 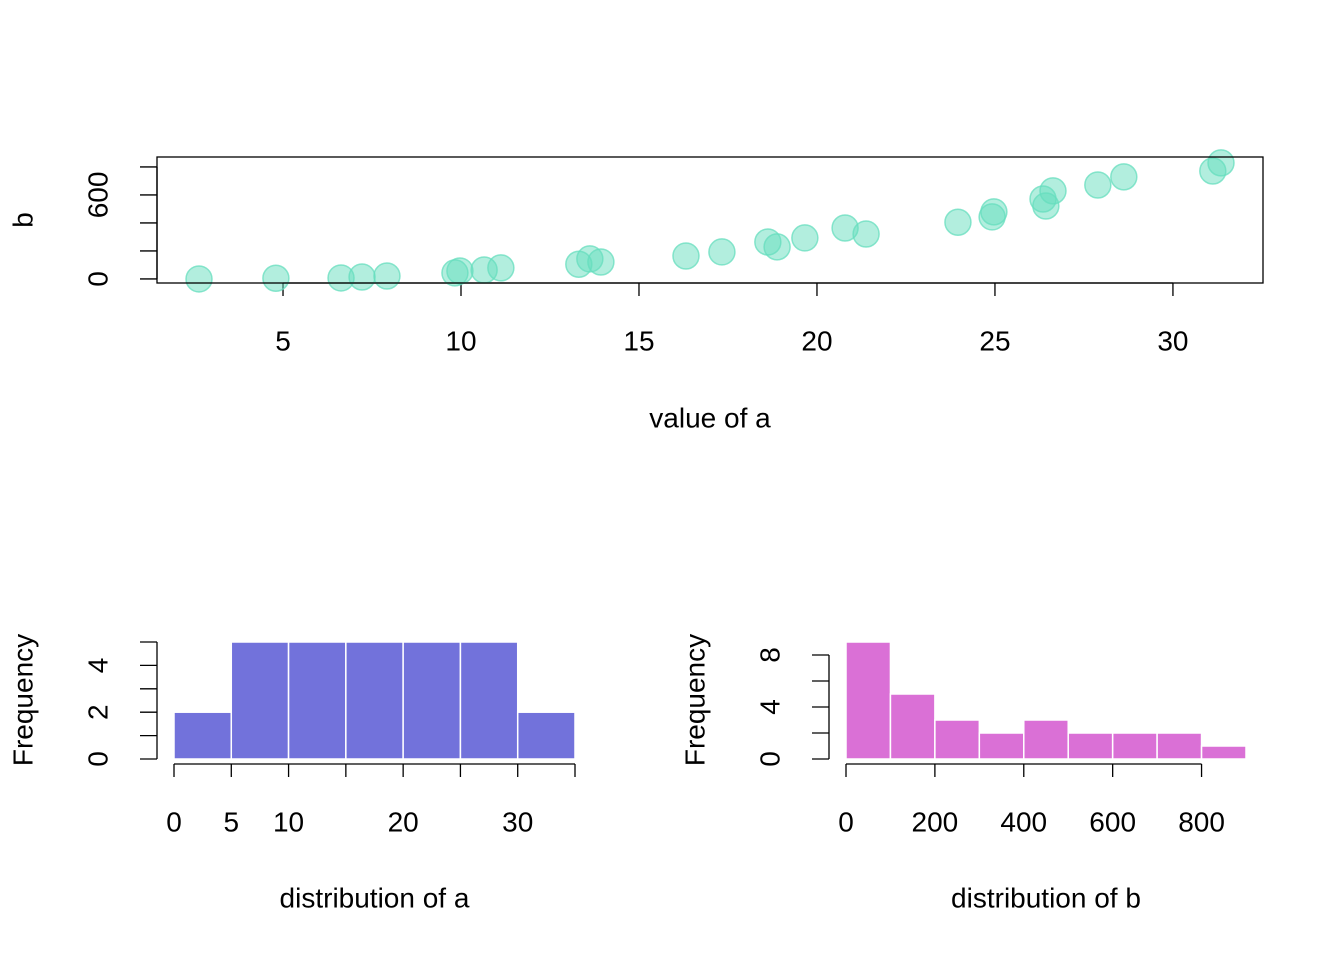 What do you see at coordinates (1046, 897) in the screenshot?
I see `x-axis-title: distribution of b` at bounding box center [1046, 897].